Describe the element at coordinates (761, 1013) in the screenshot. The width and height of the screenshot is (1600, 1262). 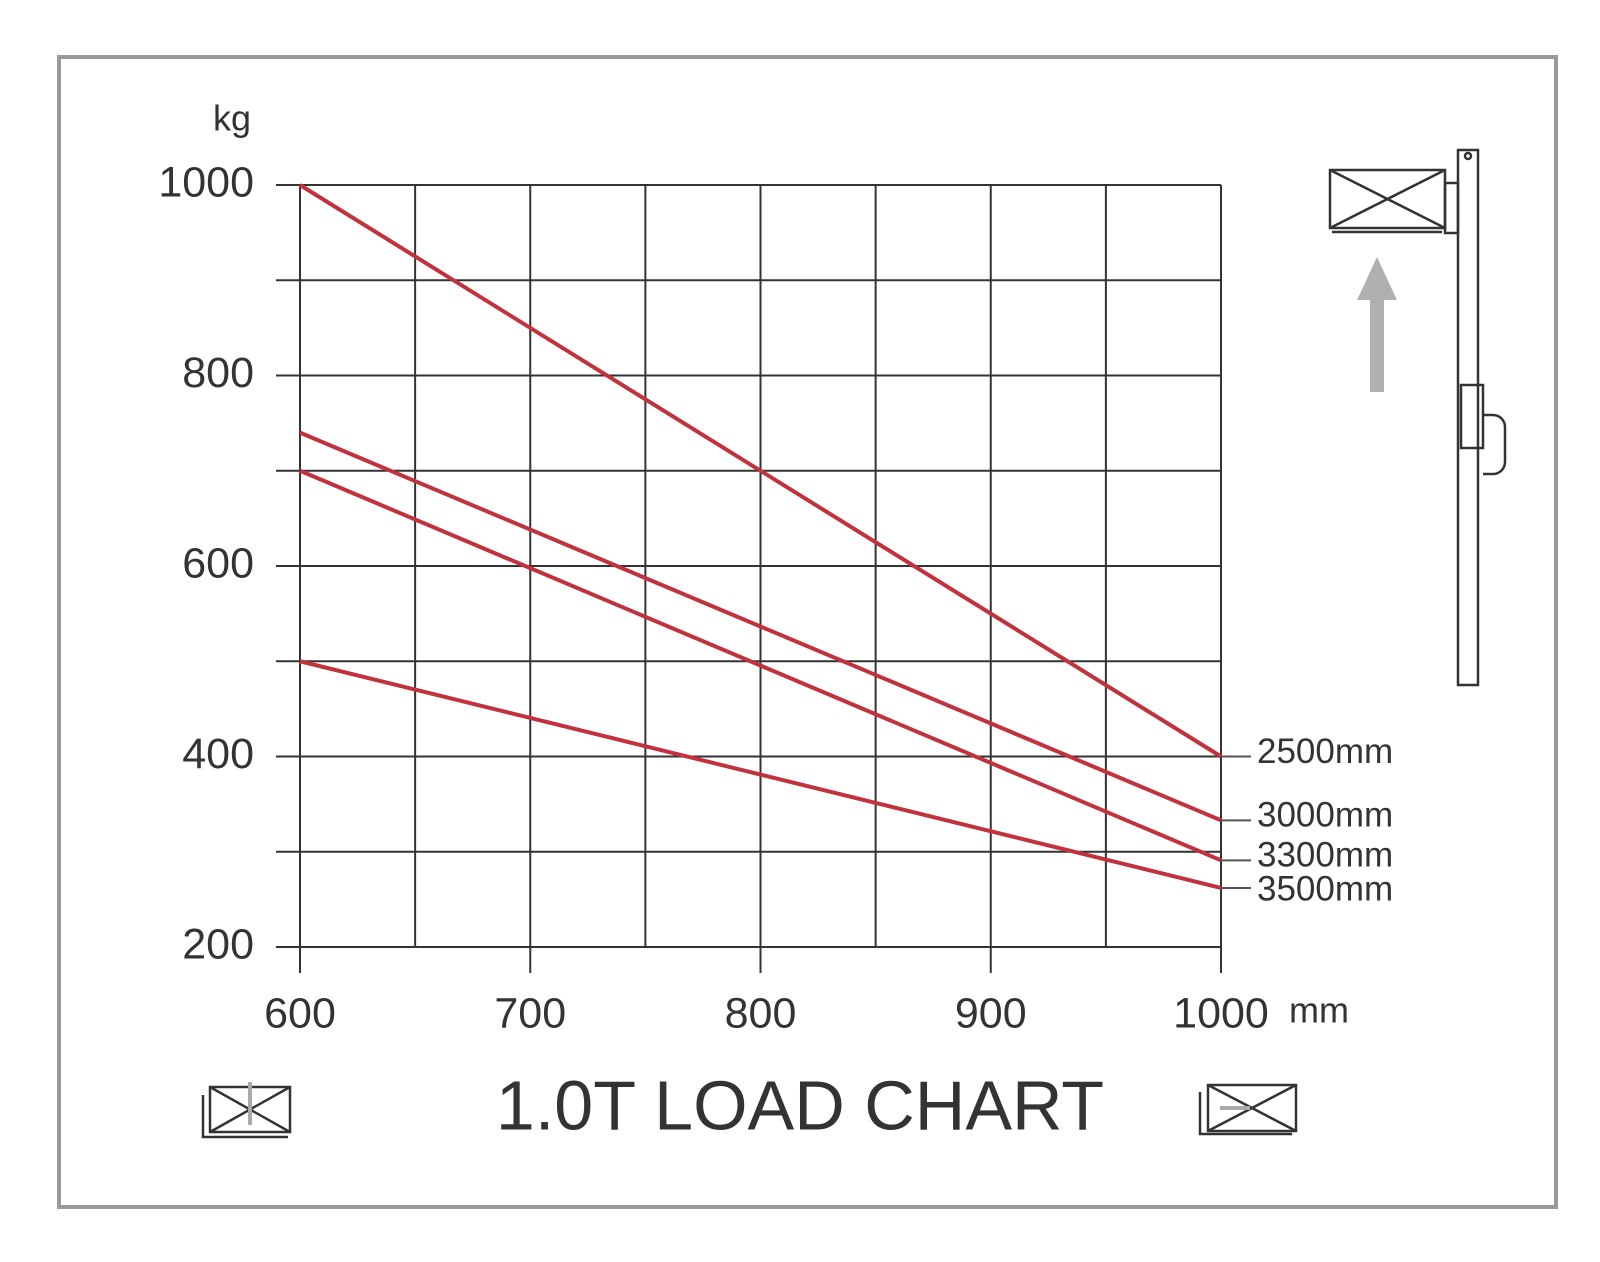
I see `x-tick-label: 800` at that location.